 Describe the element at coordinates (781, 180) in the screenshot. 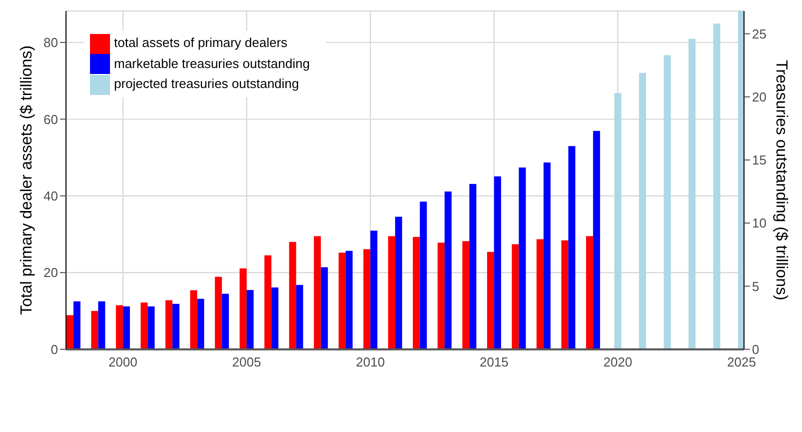

I see `y2-axis-title: Treasuries outstanding ($ trillions)` at that location.